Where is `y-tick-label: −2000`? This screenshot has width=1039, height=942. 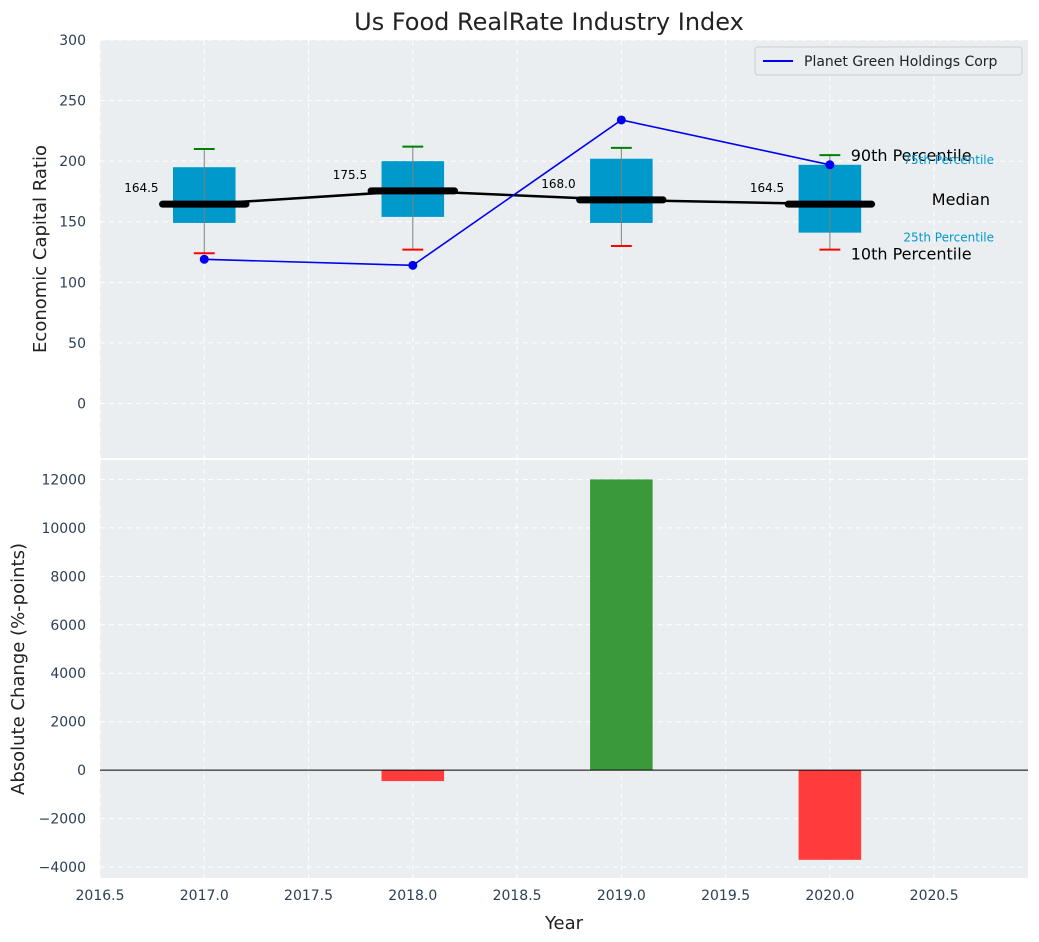 y-tick-label: −2000 is located at coordinates (62, 820).